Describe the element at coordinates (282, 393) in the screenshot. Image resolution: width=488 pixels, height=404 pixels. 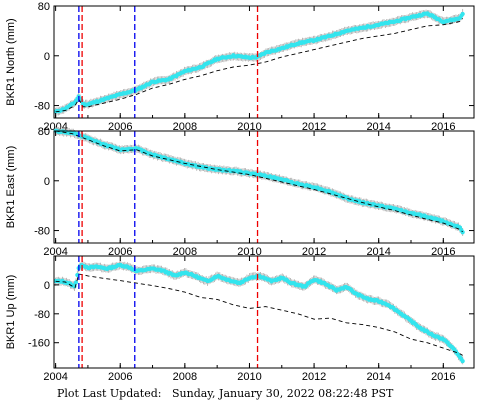
I see `footer-timestamp: Sunday, January 30, 2022 08:22:48 PST` at that location.